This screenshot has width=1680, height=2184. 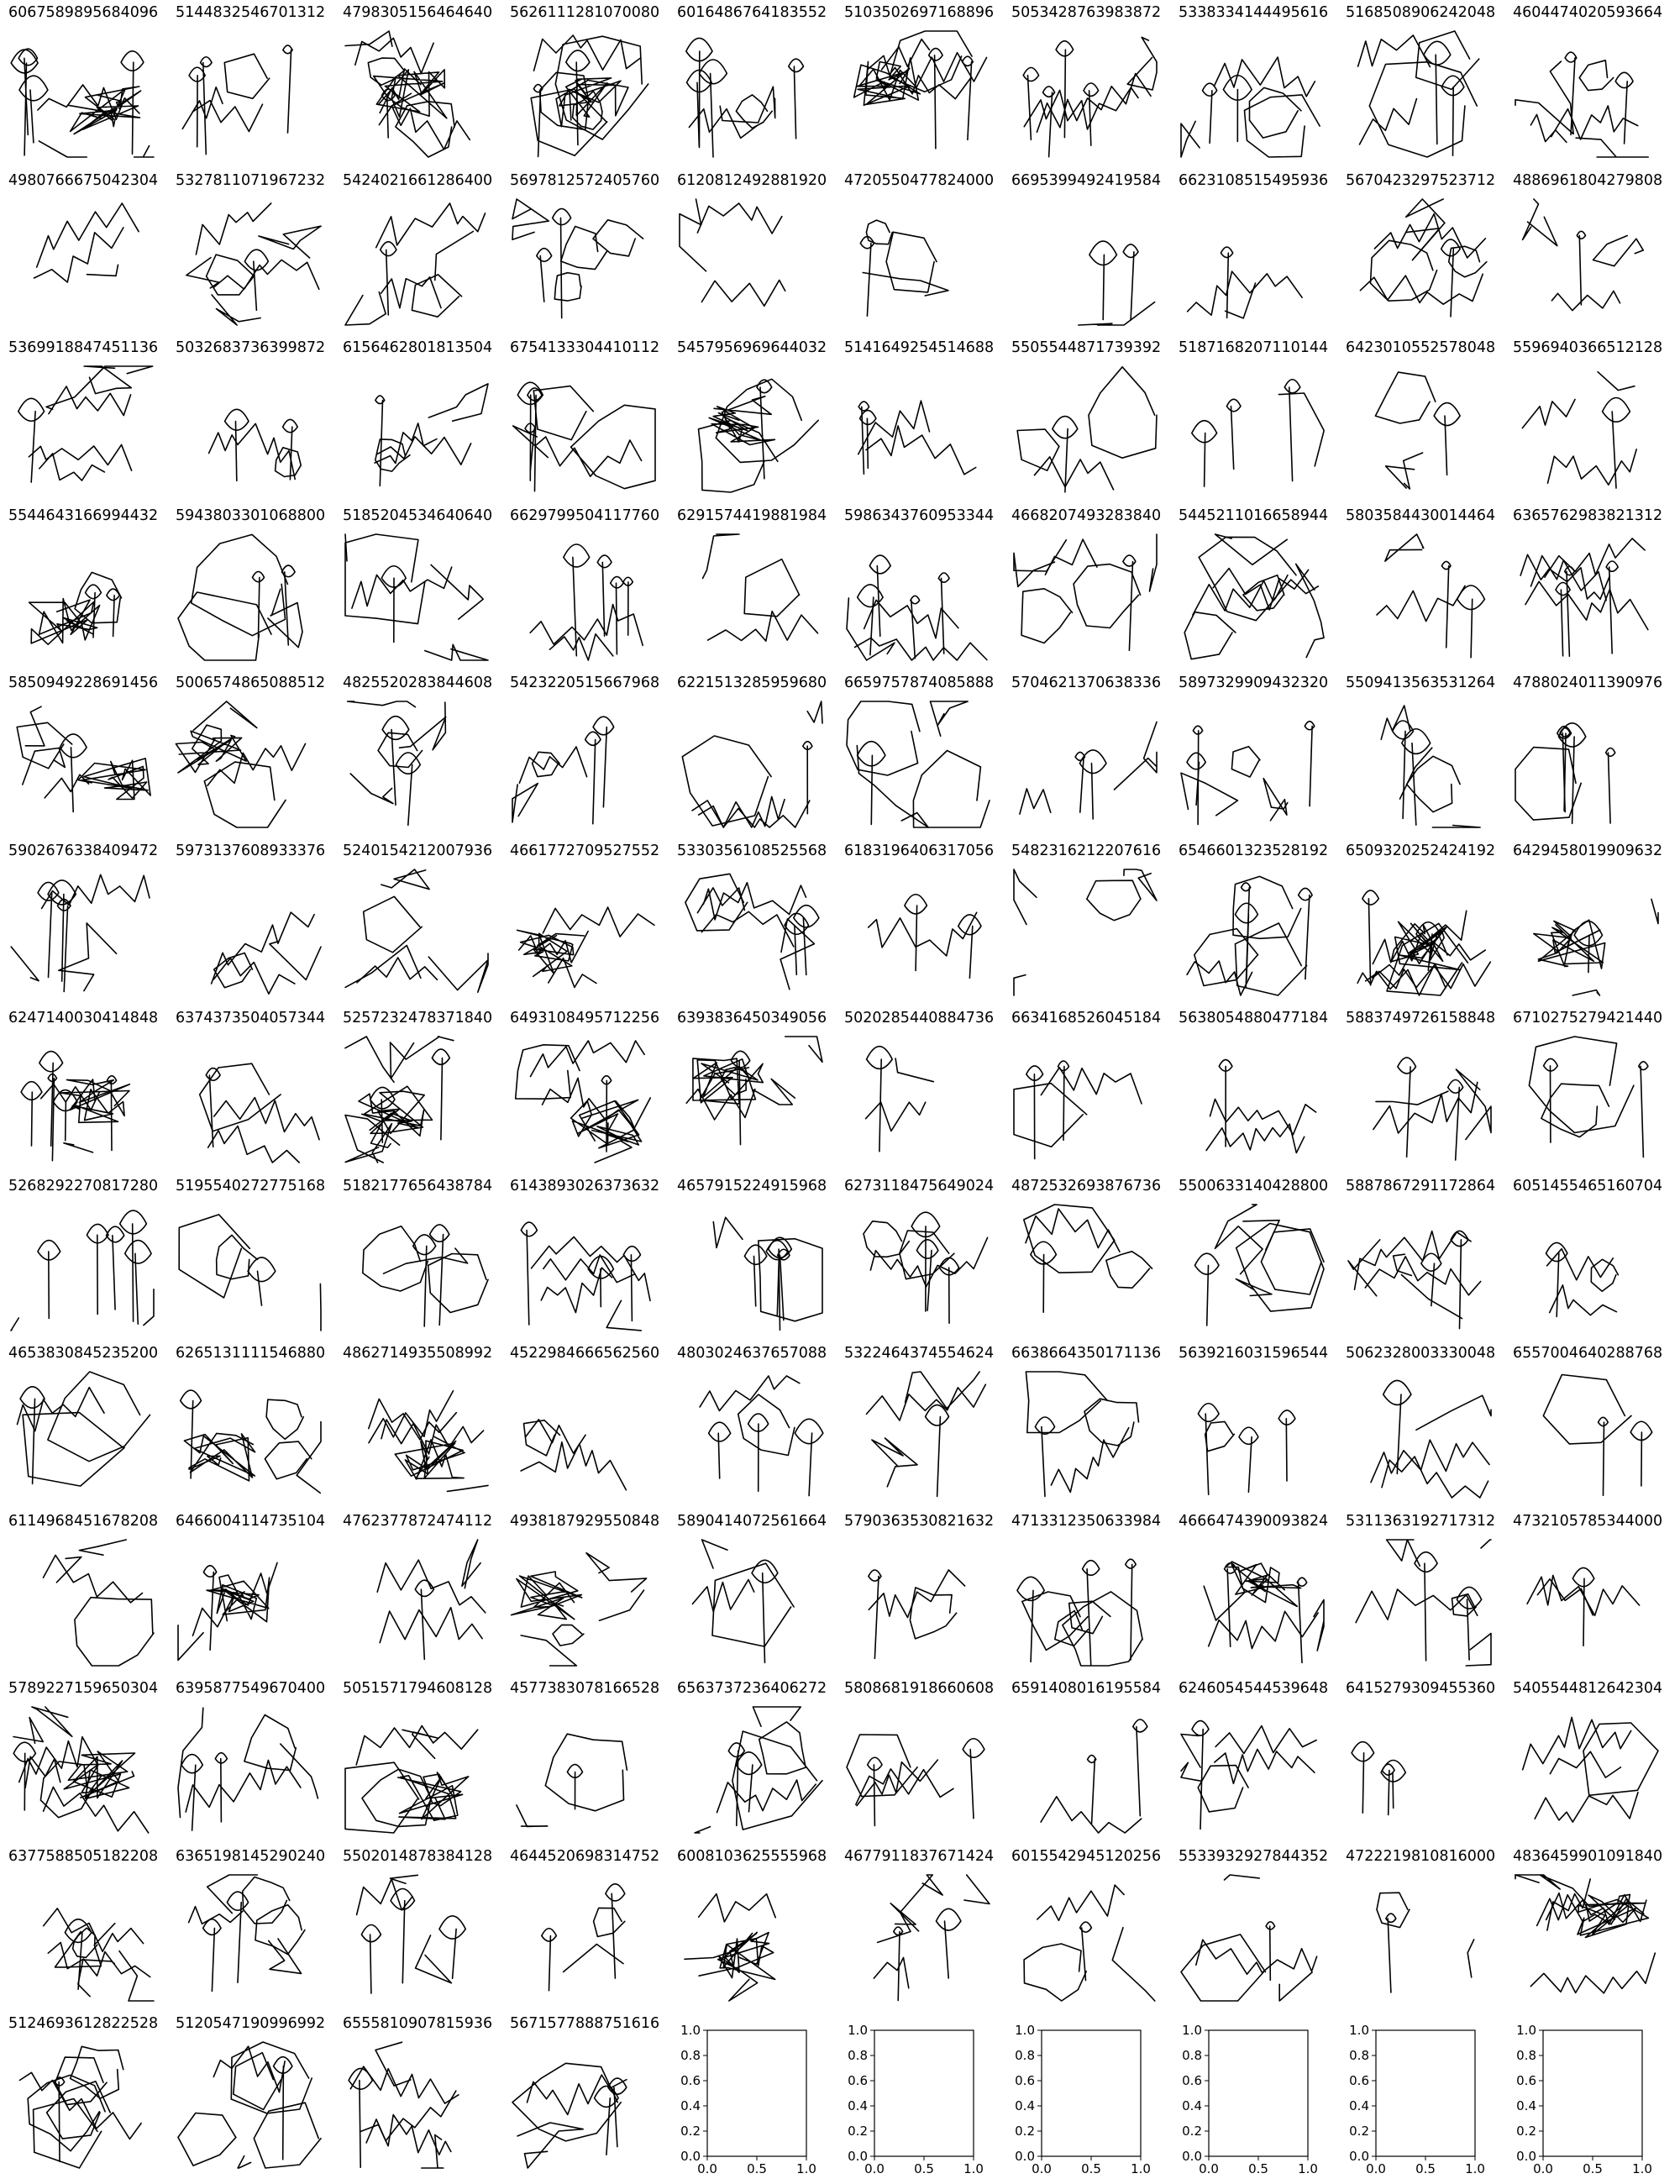 What do you see at coordinates (752, 515) in the screenshot?
I see `sketch-id-label: 6291574419881984` at bounding box center [752, 515].